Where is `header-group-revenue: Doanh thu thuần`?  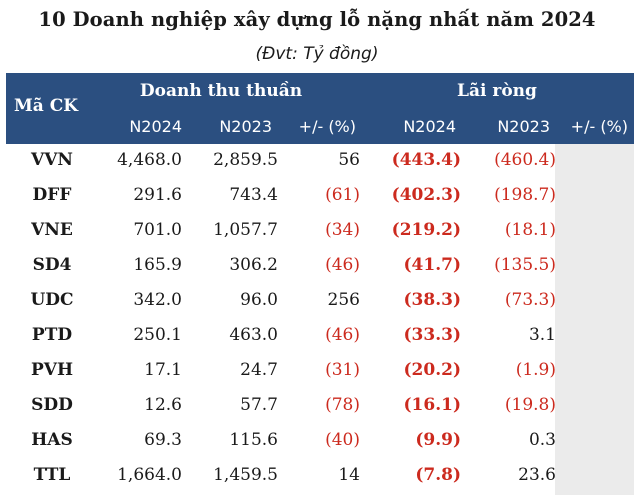 header-group-revenue: Doanh thu thuần is located at coordinates (221, 91).